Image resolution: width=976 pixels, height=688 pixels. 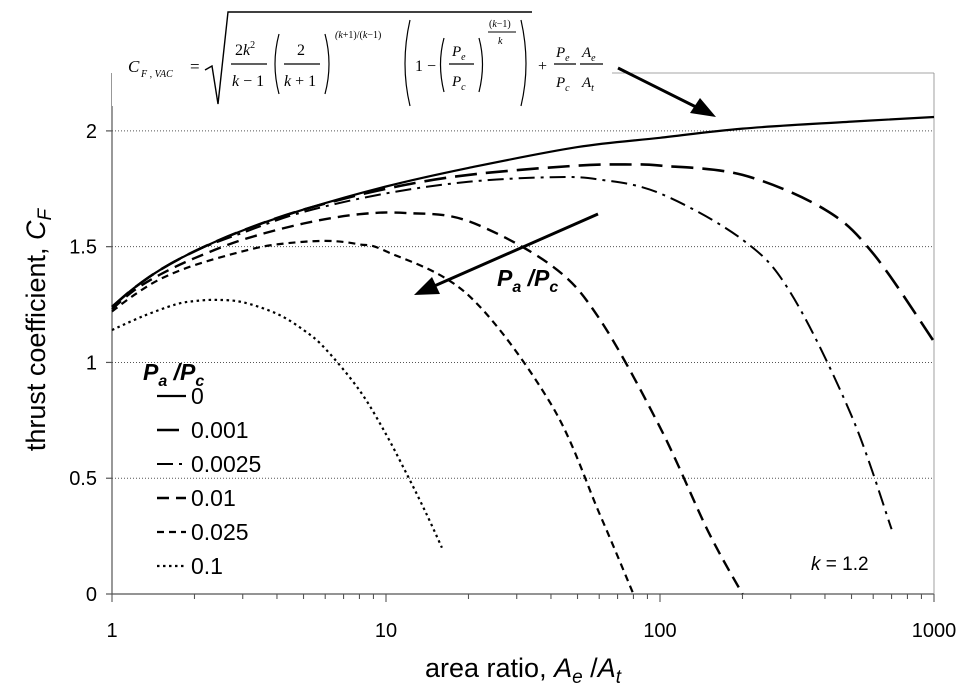 What do you see at coordinates (213, 498) in the screenshot?
I see `legend-label: 0.01` at bounding box center [213, 498].